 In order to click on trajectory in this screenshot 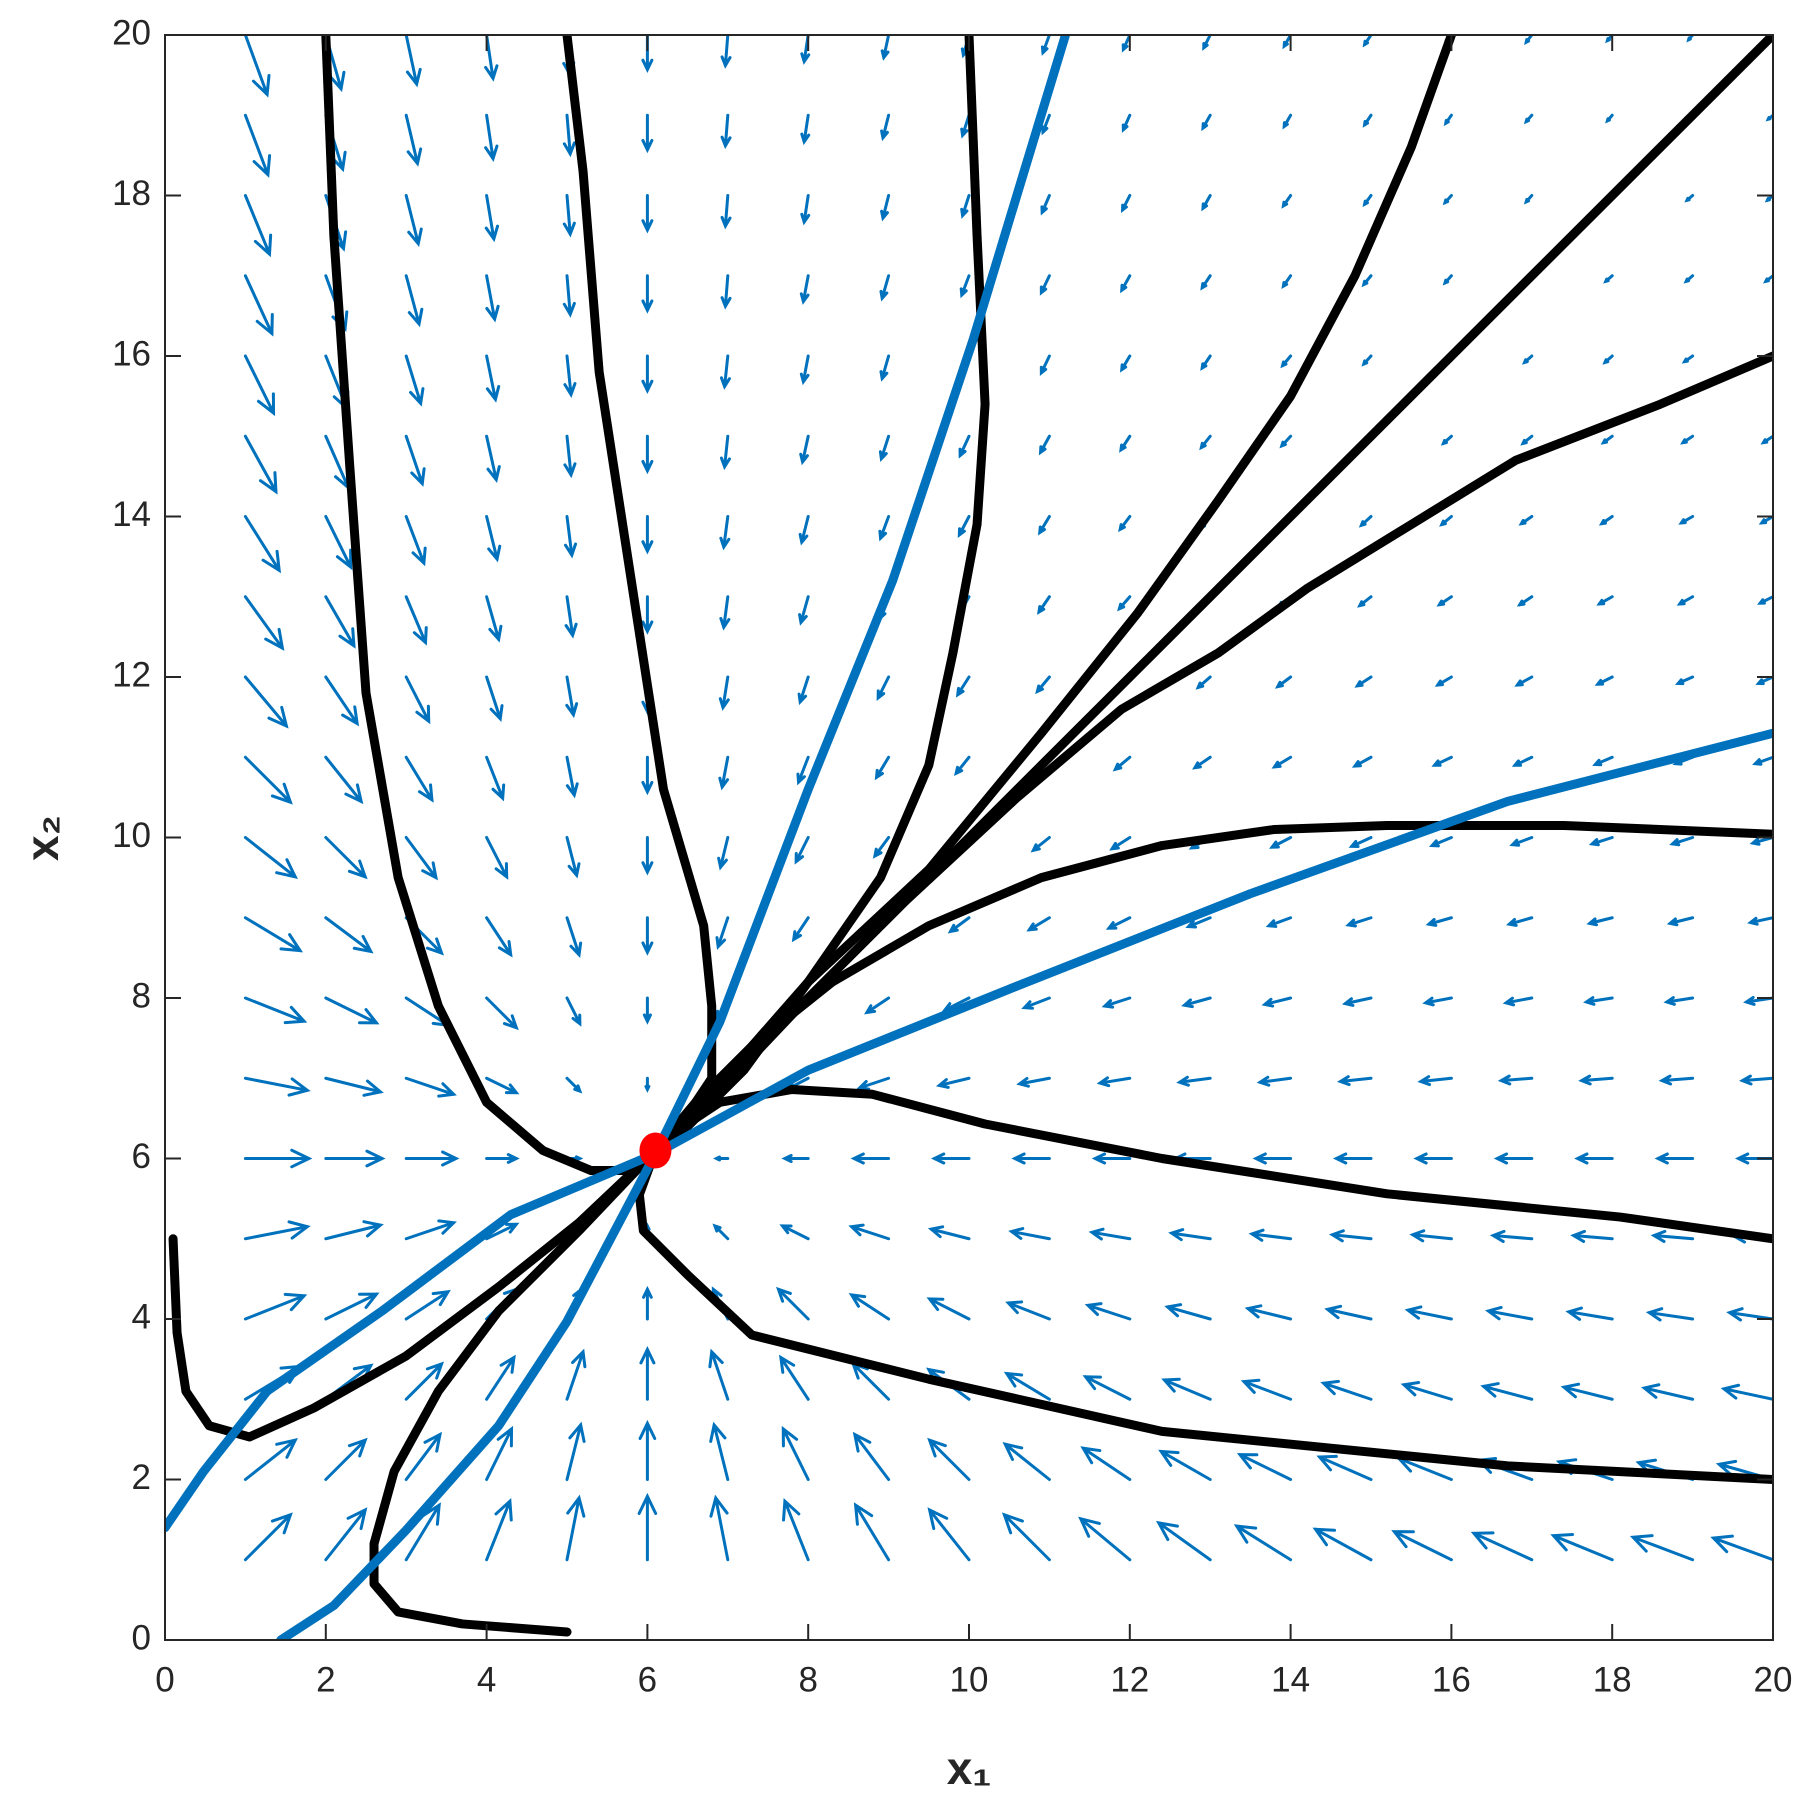, I will do `click(1203, 1314)`.